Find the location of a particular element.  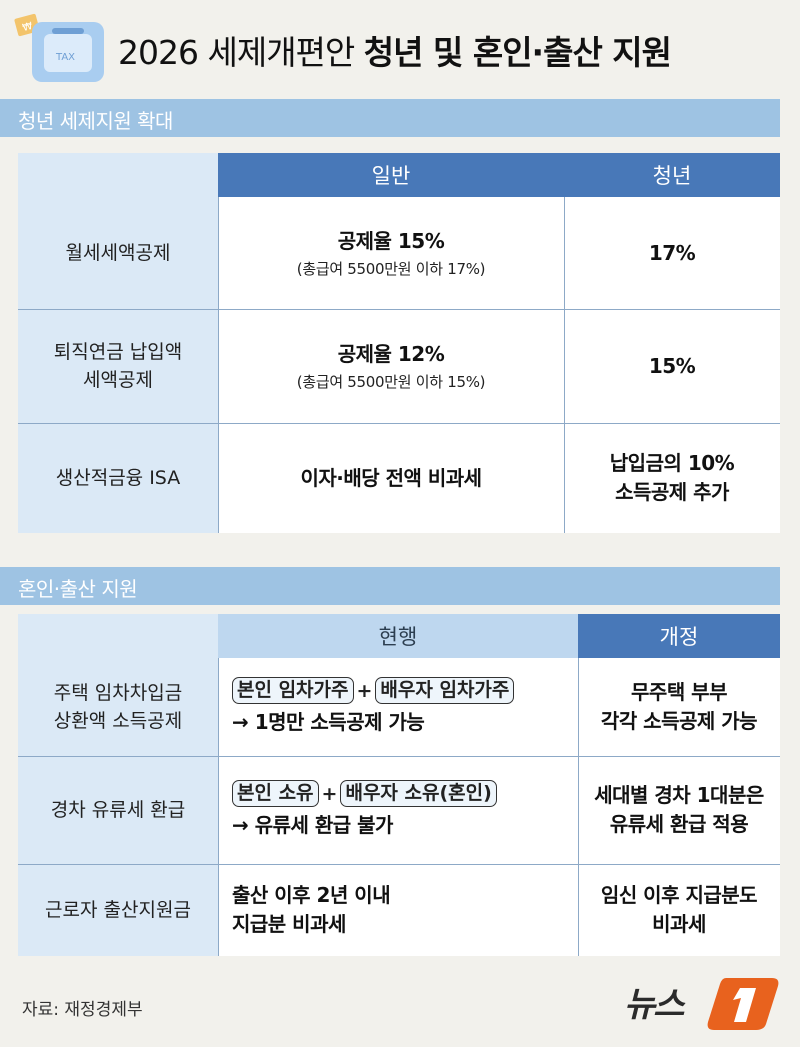

birth-revised-line1: 임신 이후 지급분도 is located at coordinates (679, 895).